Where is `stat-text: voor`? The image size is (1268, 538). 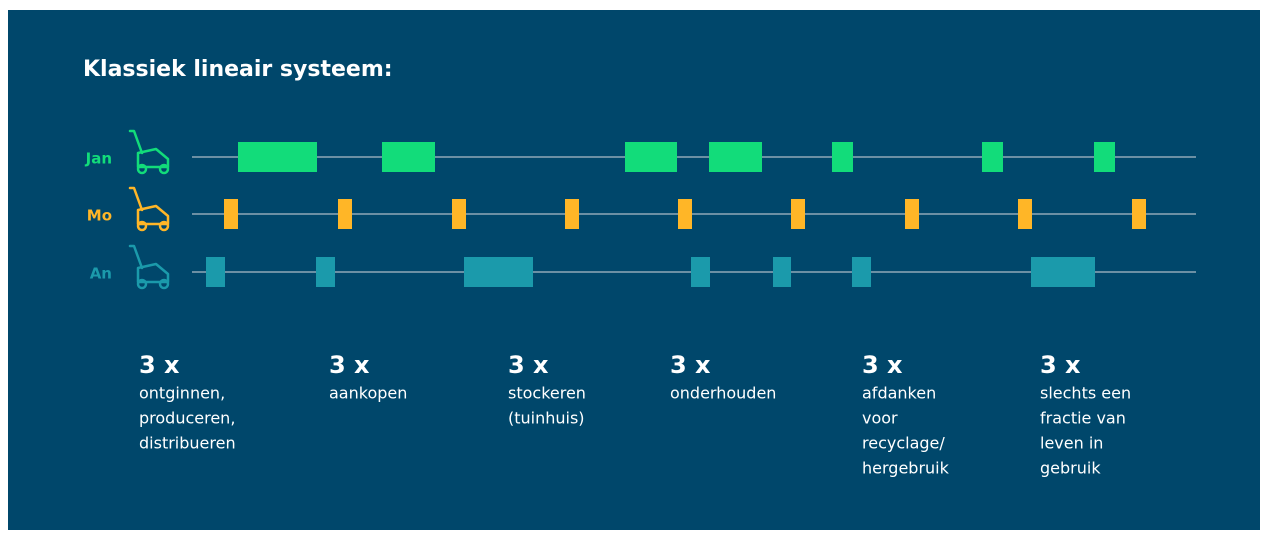
stat-text: voor is located at coordinates (880, 418).